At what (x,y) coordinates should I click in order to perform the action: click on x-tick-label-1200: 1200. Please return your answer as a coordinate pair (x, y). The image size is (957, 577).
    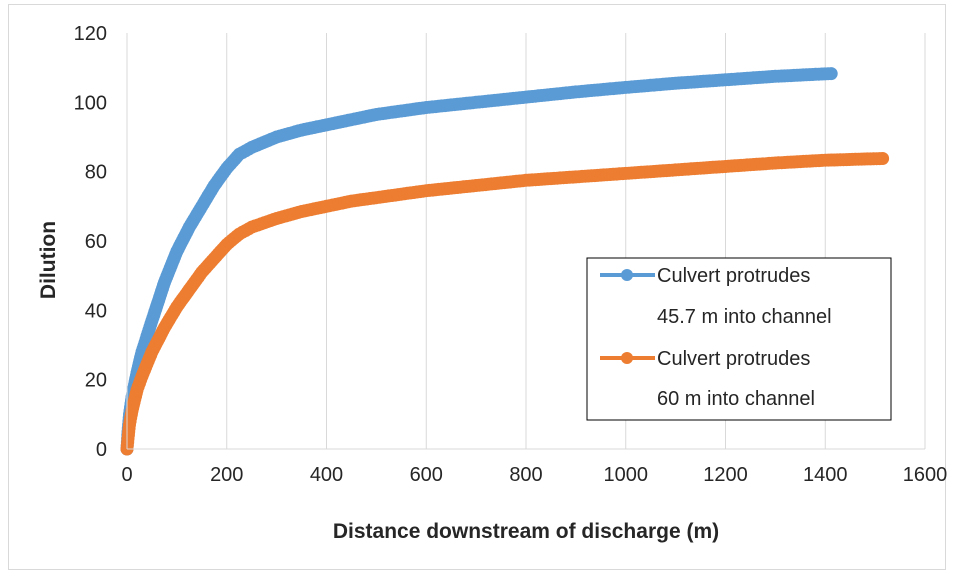
    Looking at the image, I should click on (725, 475).